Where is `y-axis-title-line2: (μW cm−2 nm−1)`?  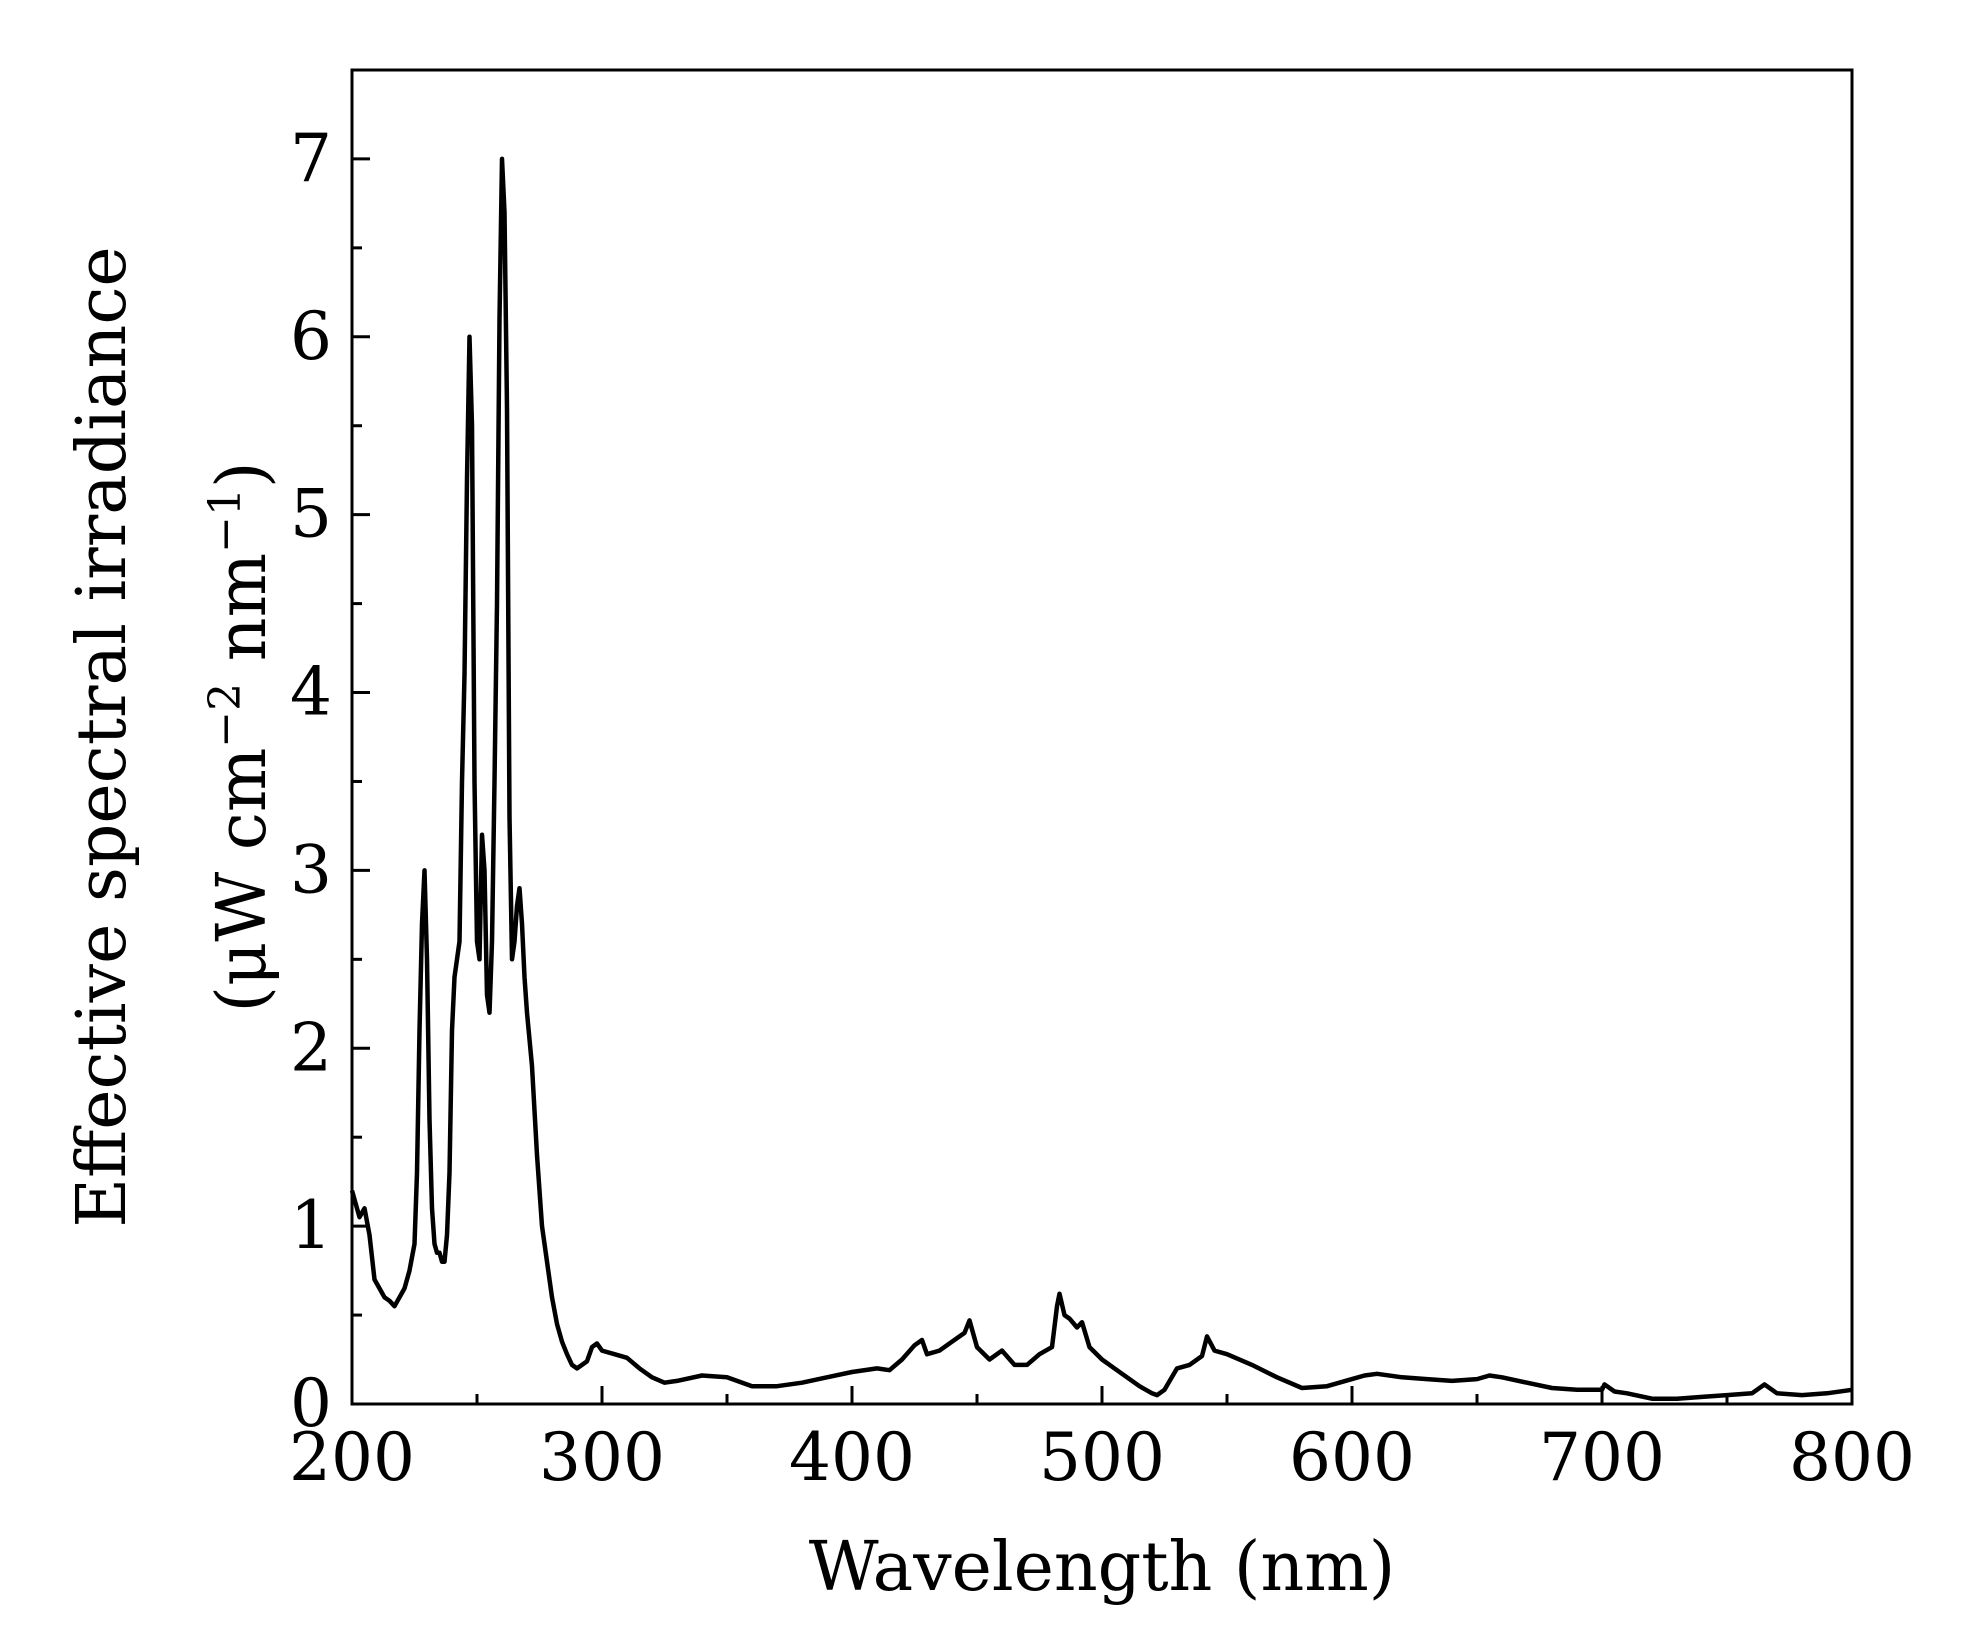
y-axis-title-line2: (μW cm−2 nm−1) is located at coordinates (241, 737).